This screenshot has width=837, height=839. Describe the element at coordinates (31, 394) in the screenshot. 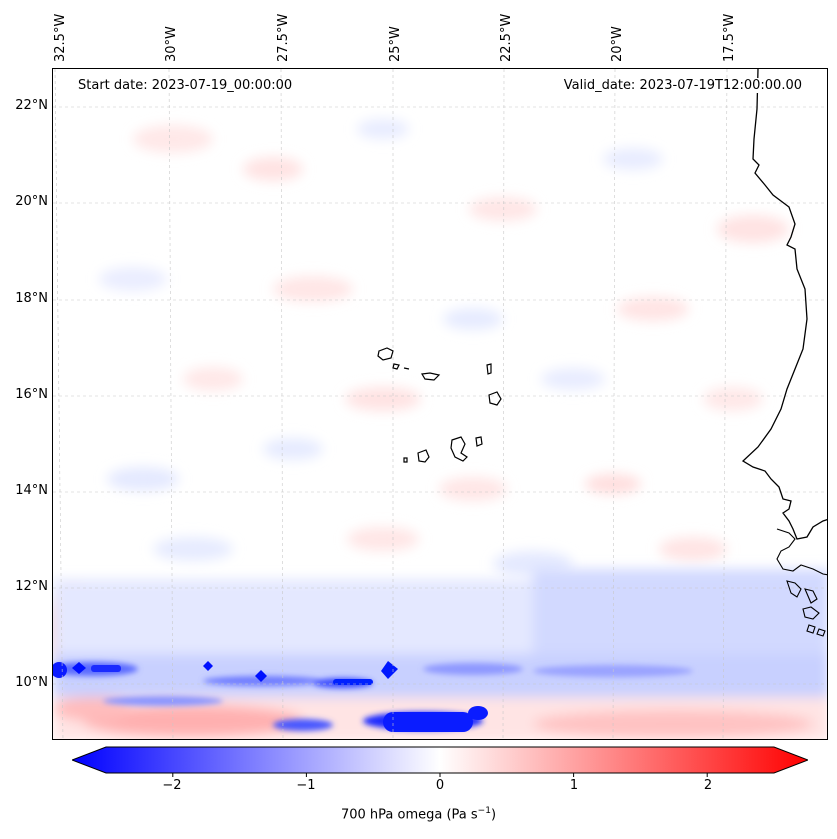

I see `lat-label-16n: 16°N` at that location.